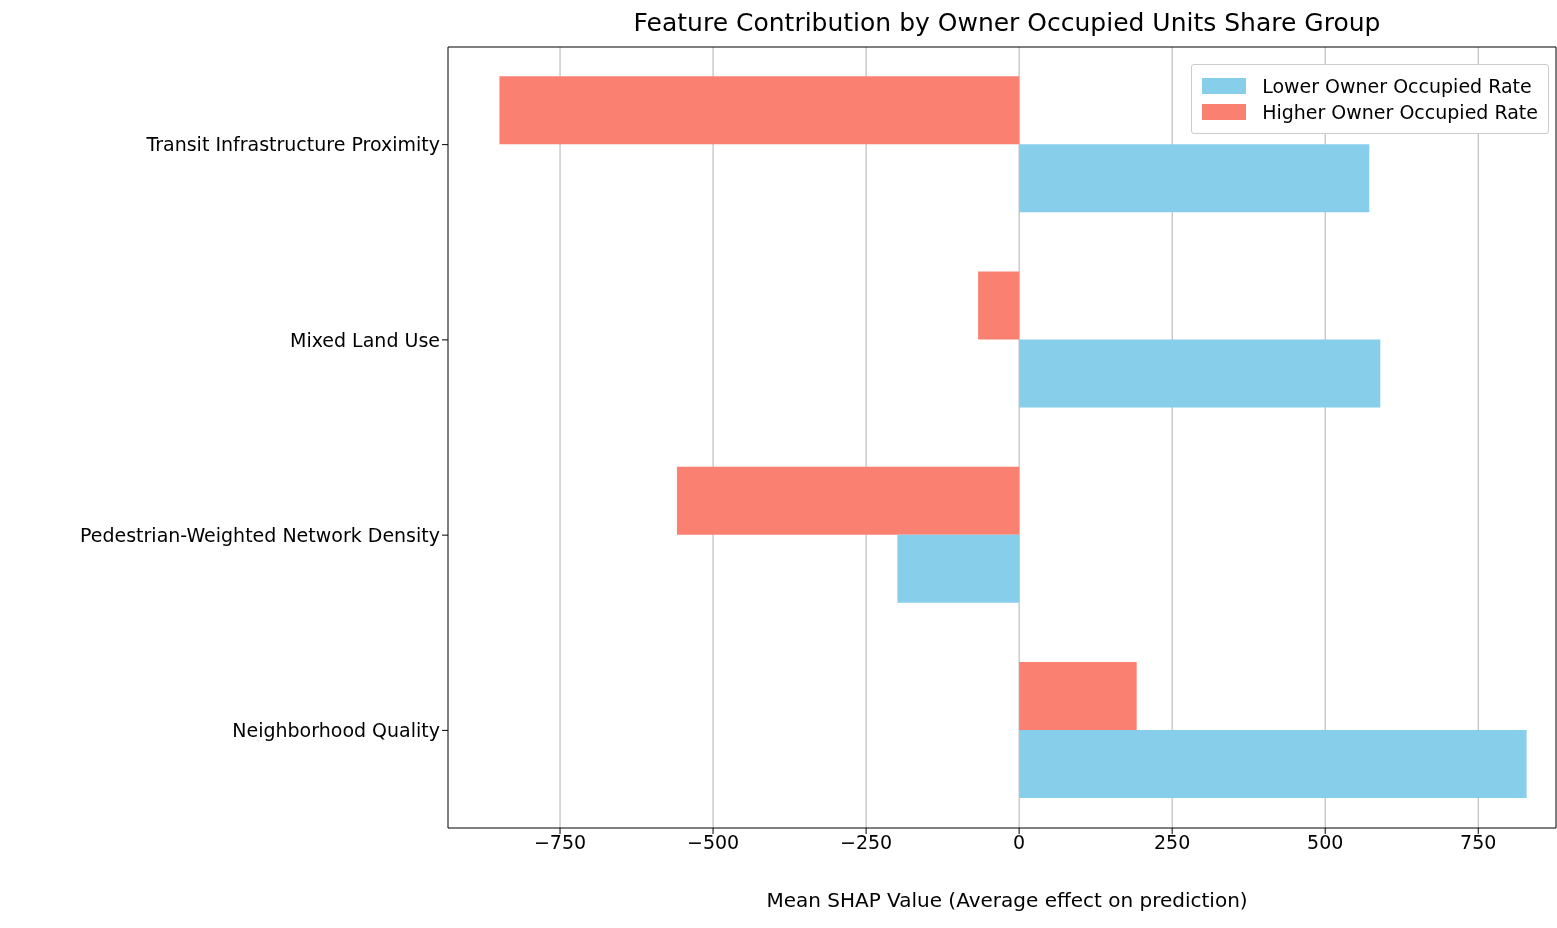  I want to click on legend-label: Higher Owner Occupied Rate, so click(1400, 112).